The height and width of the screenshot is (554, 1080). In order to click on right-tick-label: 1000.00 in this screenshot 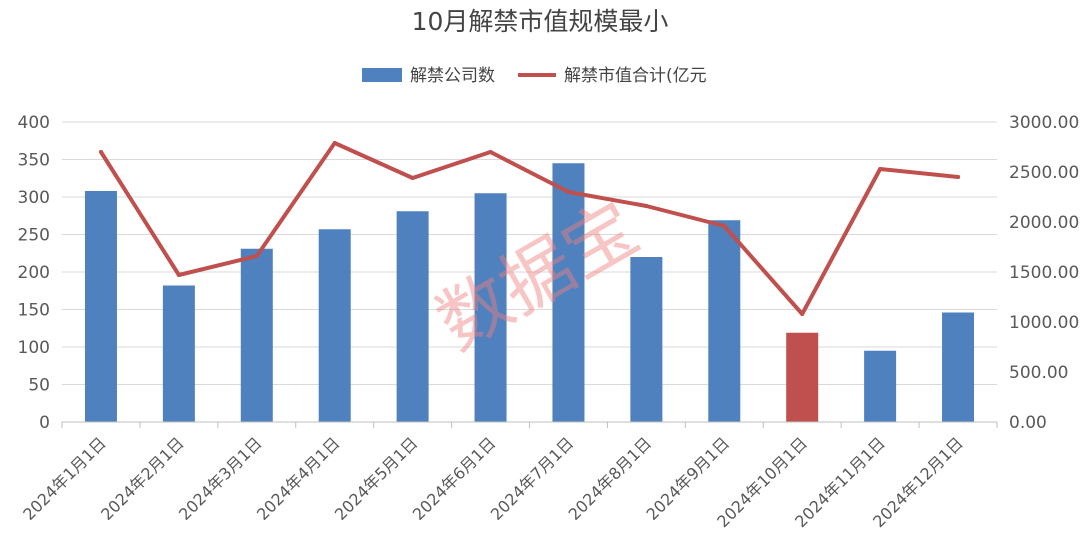, I will do `click(1044, 323)`.